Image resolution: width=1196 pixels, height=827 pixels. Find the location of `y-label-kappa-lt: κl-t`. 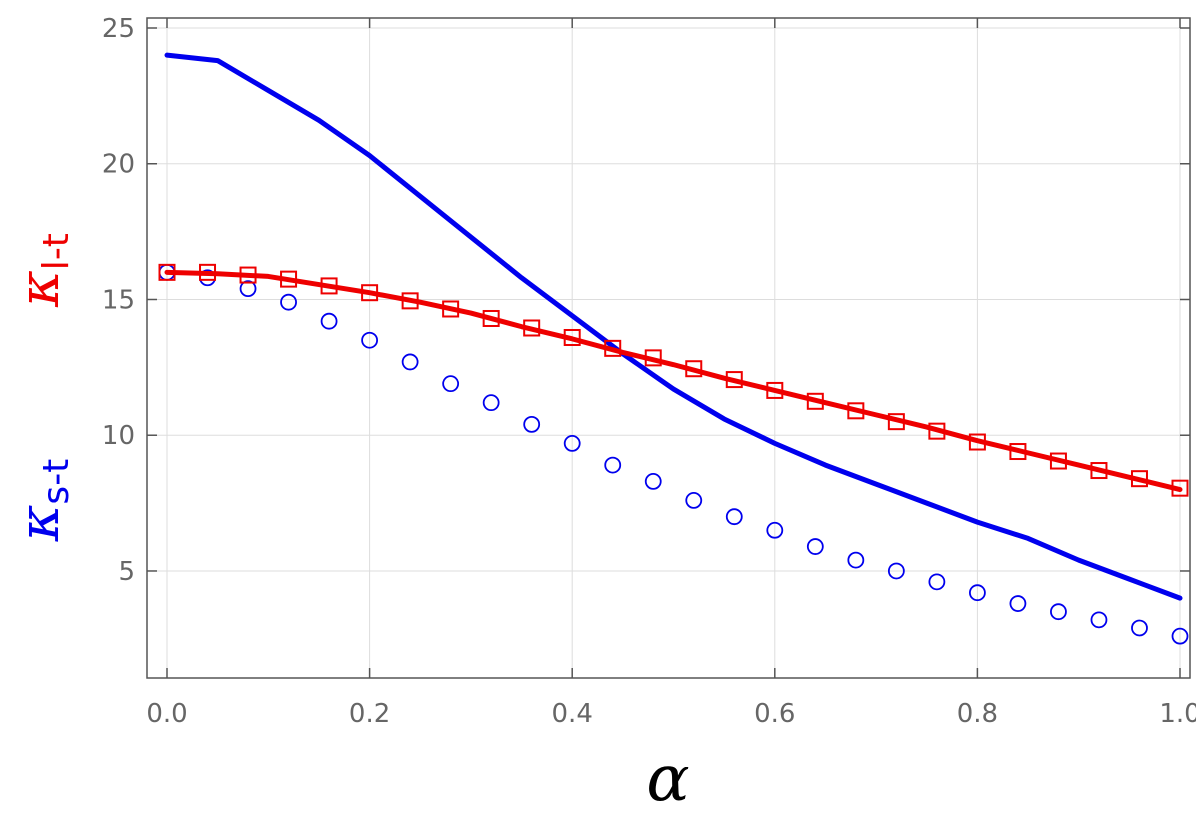

y-label-kappa-lt: κl-t is located at coordinates (42, 270).